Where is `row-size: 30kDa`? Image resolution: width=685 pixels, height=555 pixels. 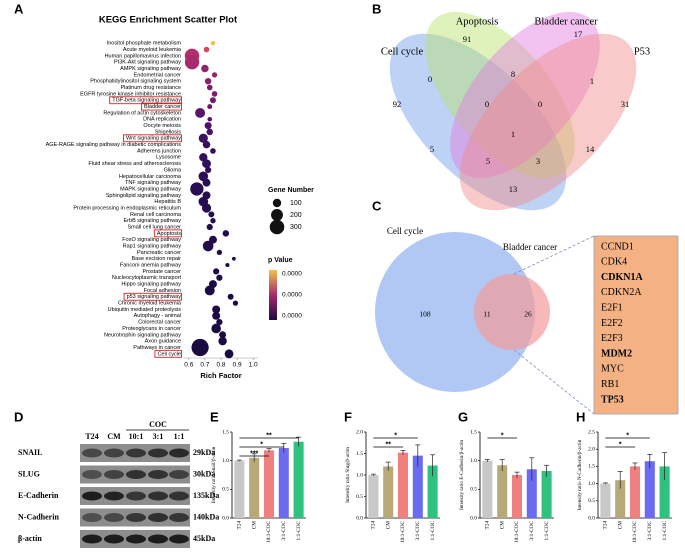
row-size: 30kDa is located at coordinates (204, 473).